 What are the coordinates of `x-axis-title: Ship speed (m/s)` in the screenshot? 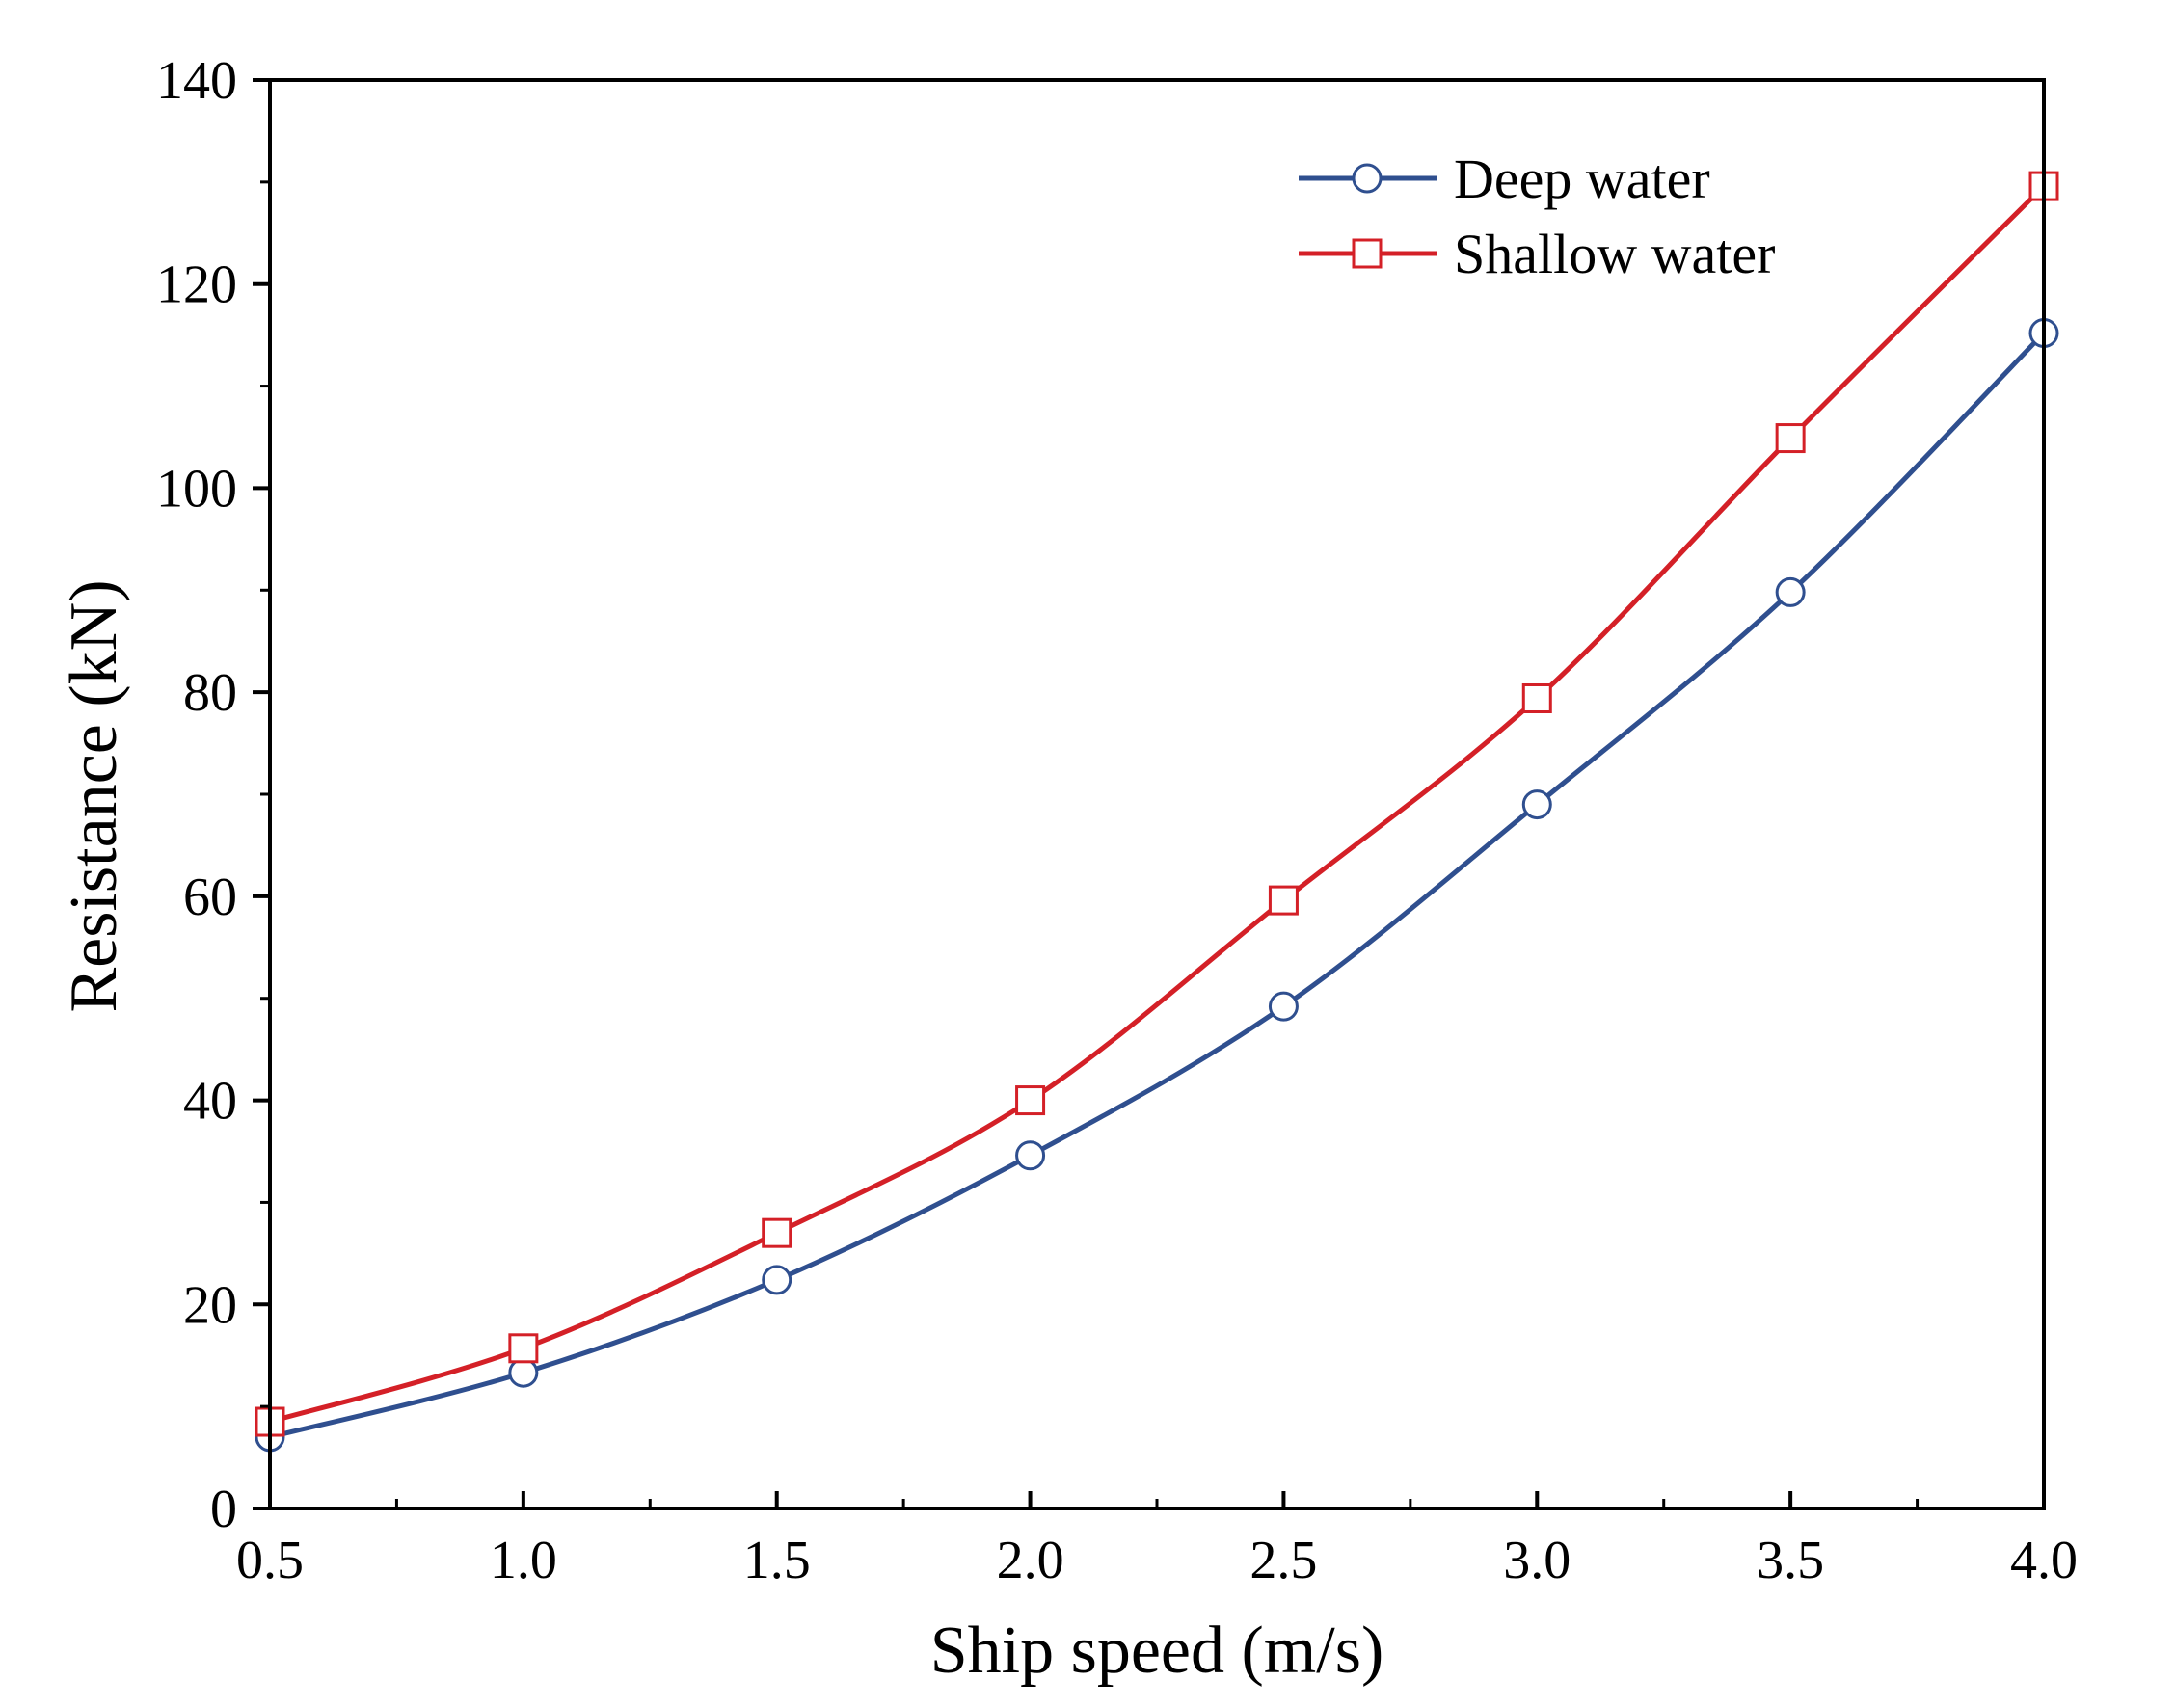 It's located at (1157, 1651).